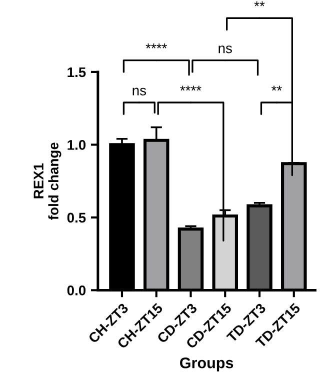  Describe the element at coordinates (76, 217) in the screenshot. I see `y-tick-label: 0.5` at that location.